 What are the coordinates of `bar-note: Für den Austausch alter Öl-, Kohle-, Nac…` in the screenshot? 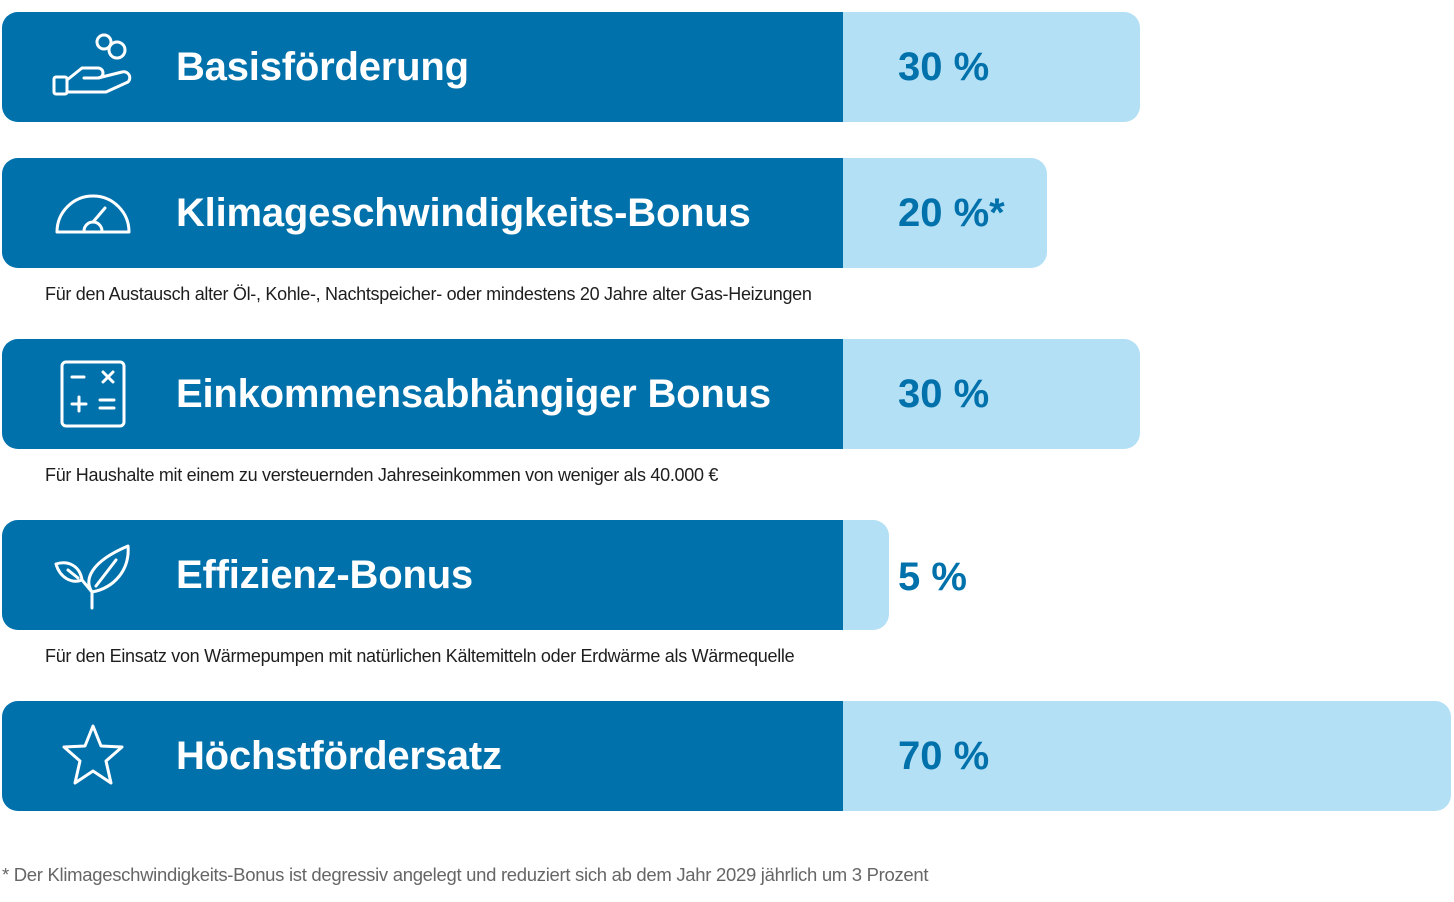 It's located at (428, 294).